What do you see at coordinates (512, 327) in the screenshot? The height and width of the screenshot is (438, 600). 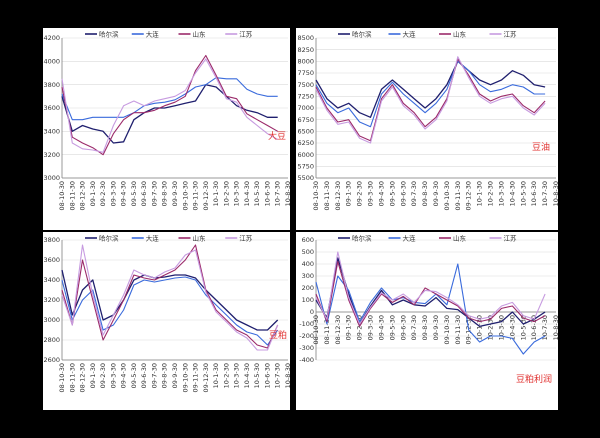 I see `x-tick-label: 10-4-30` at bounding box center [512, 327].